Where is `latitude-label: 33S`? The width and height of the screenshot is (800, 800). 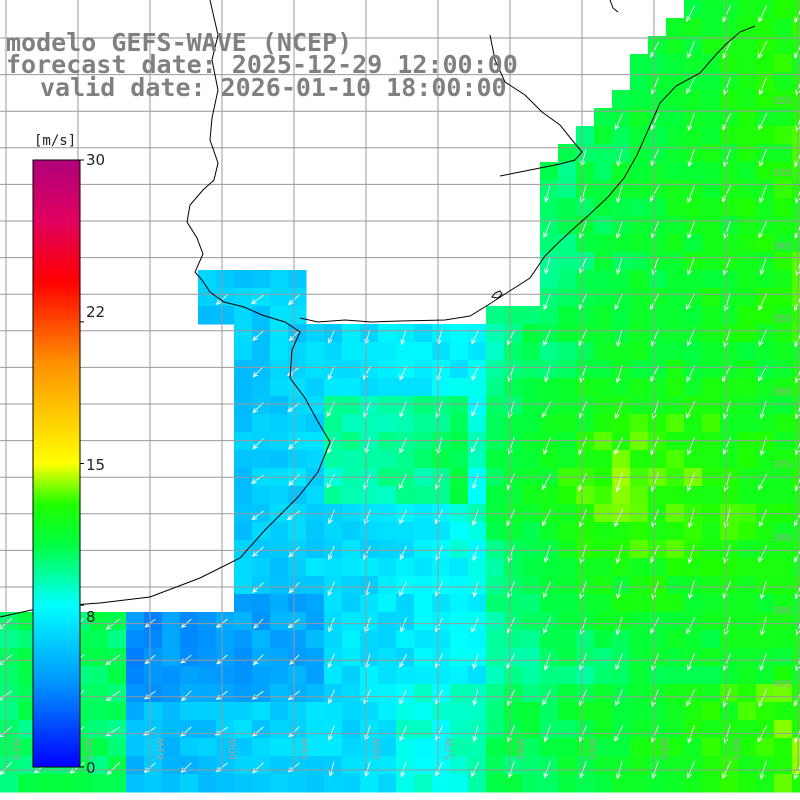
latitude-label: 33S is located at coordinates (782, 173).